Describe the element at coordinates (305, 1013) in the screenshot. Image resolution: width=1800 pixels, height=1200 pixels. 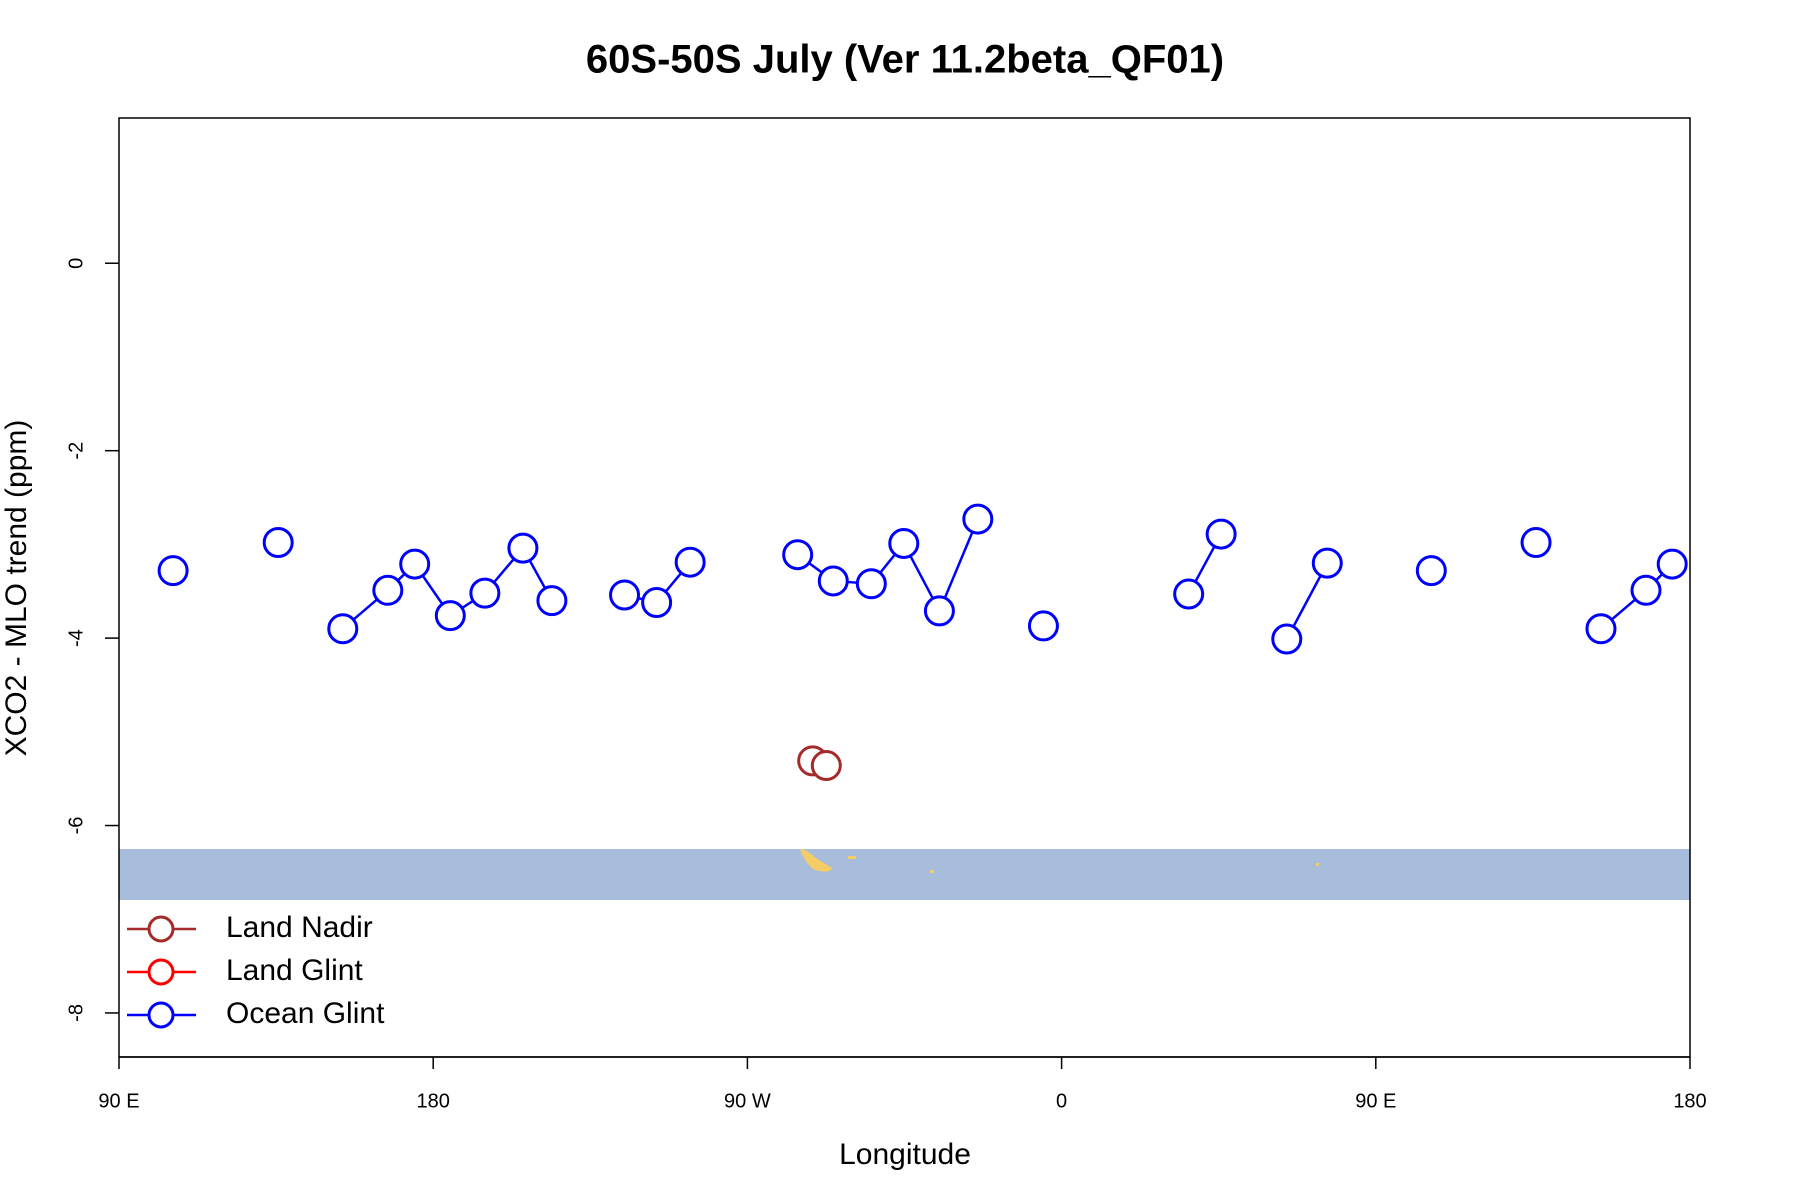
I see `legend-label: Ocean Glint` at that location.